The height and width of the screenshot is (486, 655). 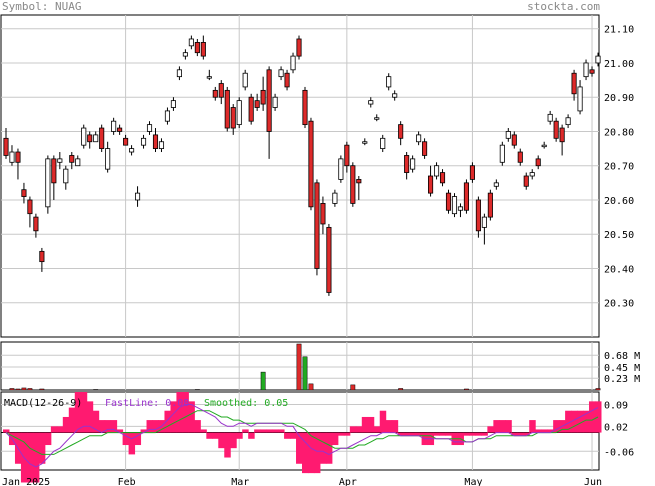 I want to click on x-tick-label: Apr, so click(x=348, y=481).